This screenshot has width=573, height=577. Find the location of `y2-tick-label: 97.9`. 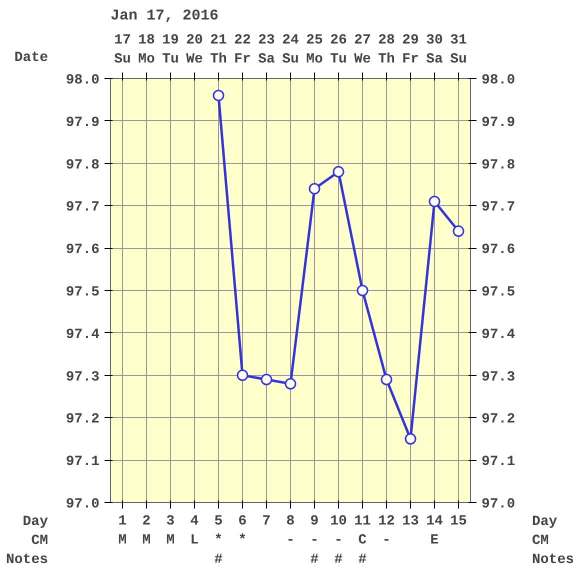

y2-tick-label: 97.9 is located at coordinates (499, 122).